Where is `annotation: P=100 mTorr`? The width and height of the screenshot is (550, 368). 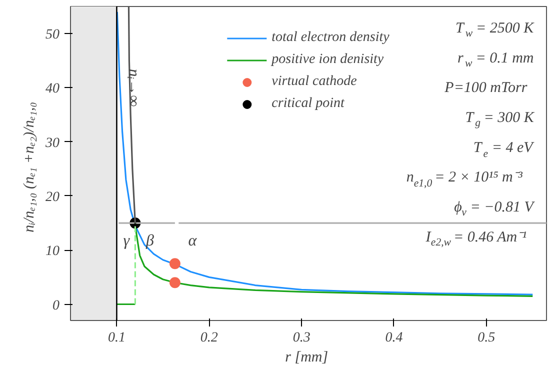
annotation: P=100 mTorr is located at coordinates (486, 88).